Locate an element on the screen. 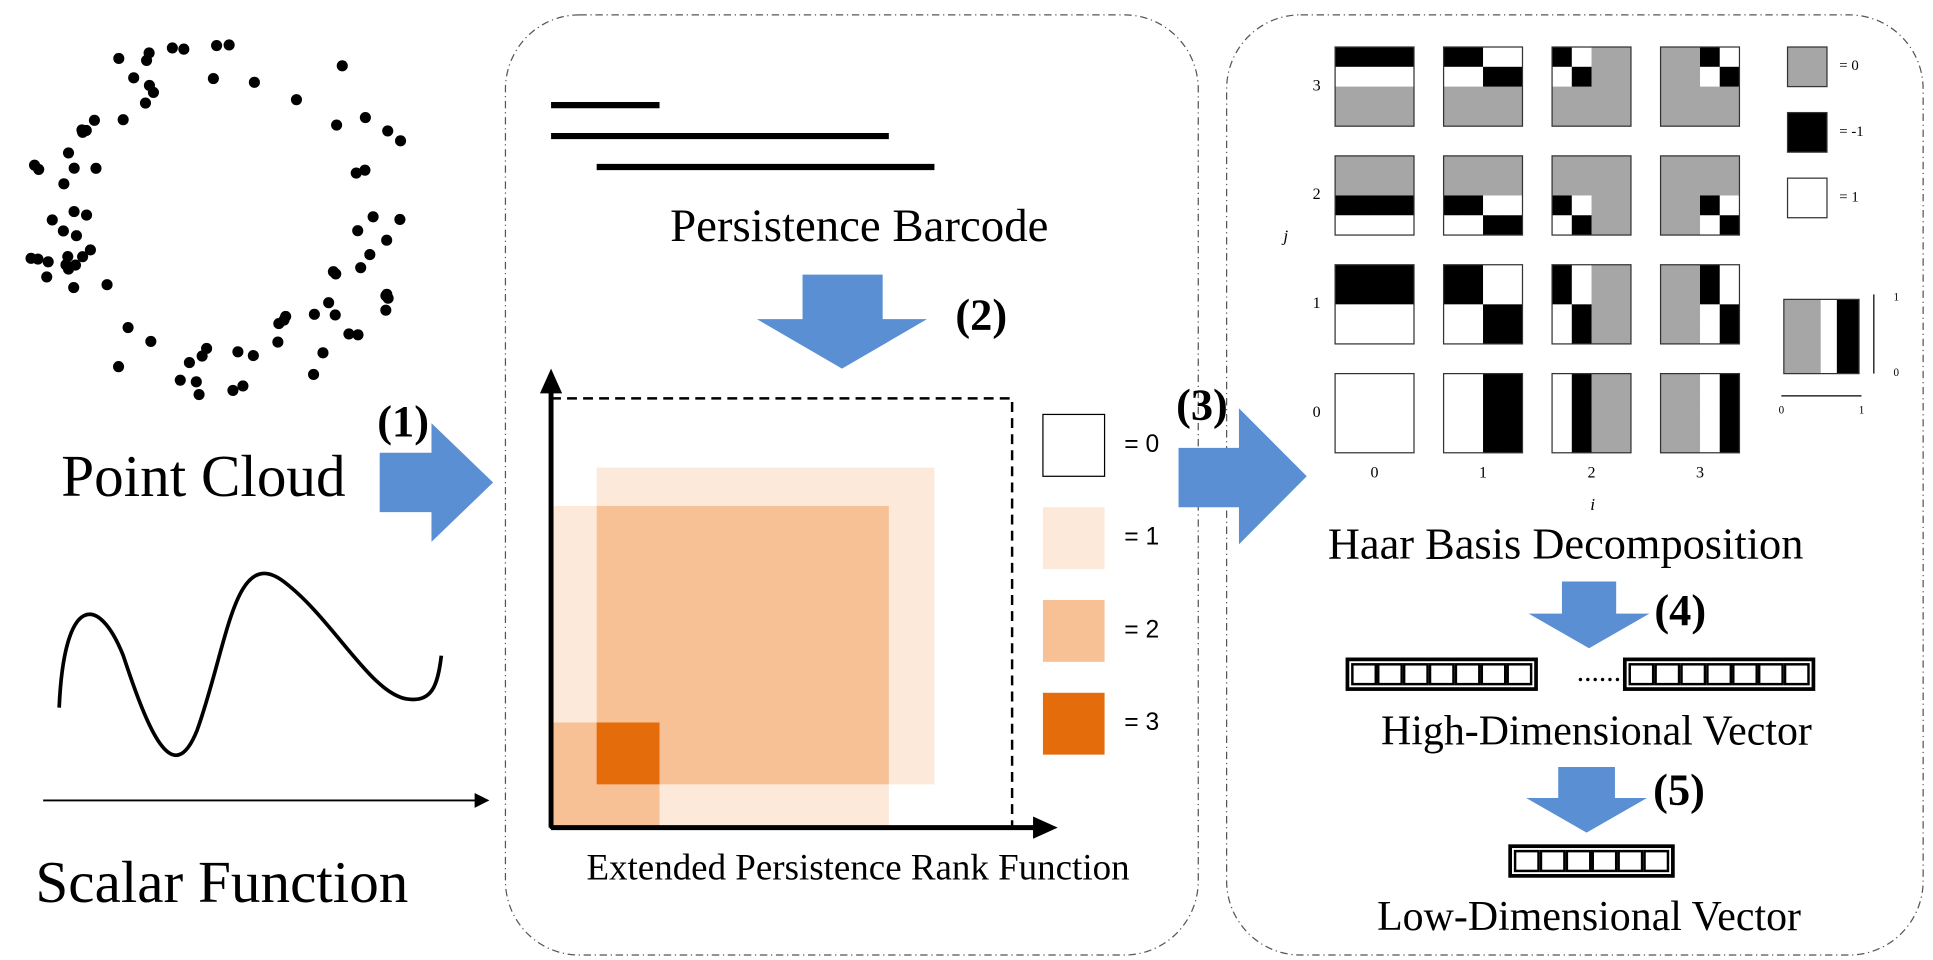 Image resolution: width=1933 pixels, height=960 pixels. barcode is located at coordinates (743, 136).